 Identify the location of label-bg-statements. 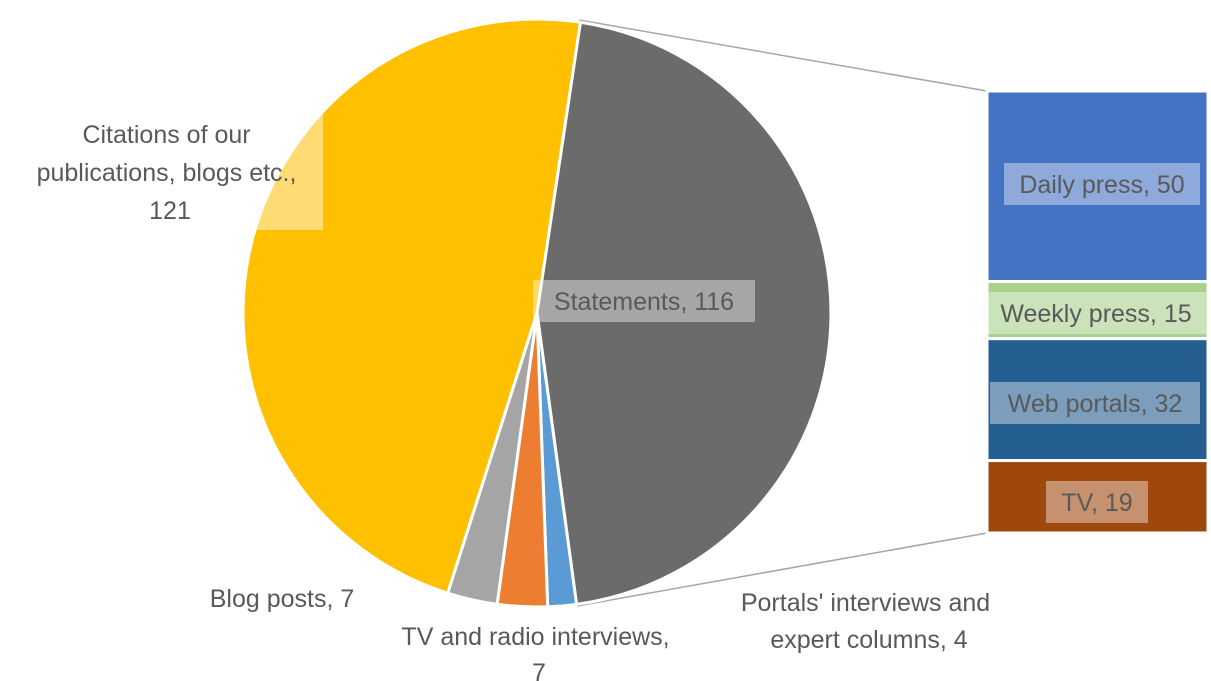
(644, 301).